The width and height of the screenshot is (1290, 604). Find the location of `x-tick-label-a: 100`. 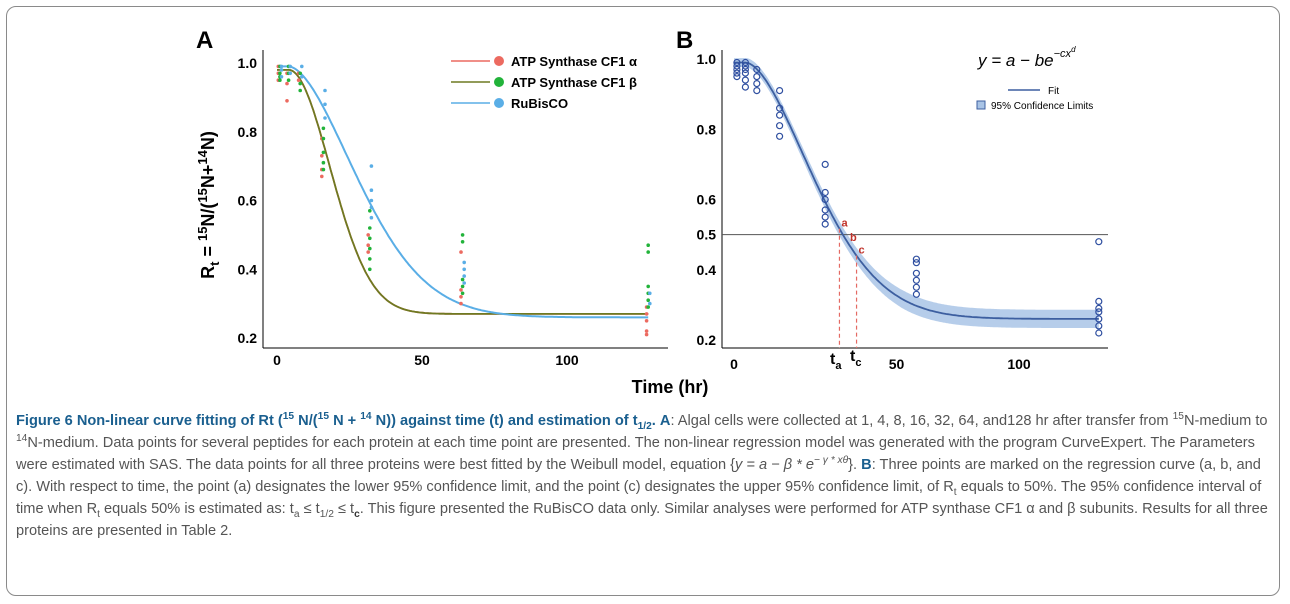

x-tick-label-a: 100 is located at coordinates (567, 360).